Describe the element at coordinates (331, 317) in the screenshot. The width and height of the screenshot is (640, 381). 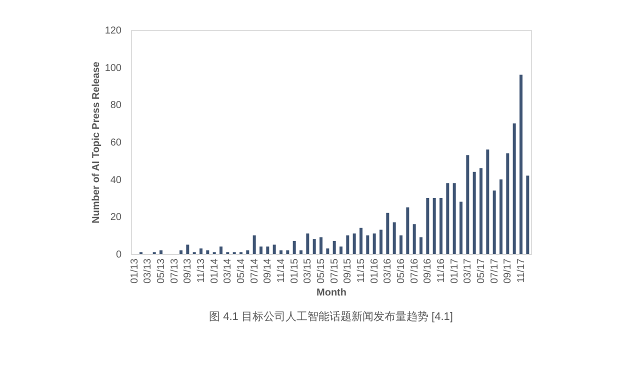
I see `text: 图 4.1 目标公司人工智能话题新闻发布量趋势 [4.1]` at that location.